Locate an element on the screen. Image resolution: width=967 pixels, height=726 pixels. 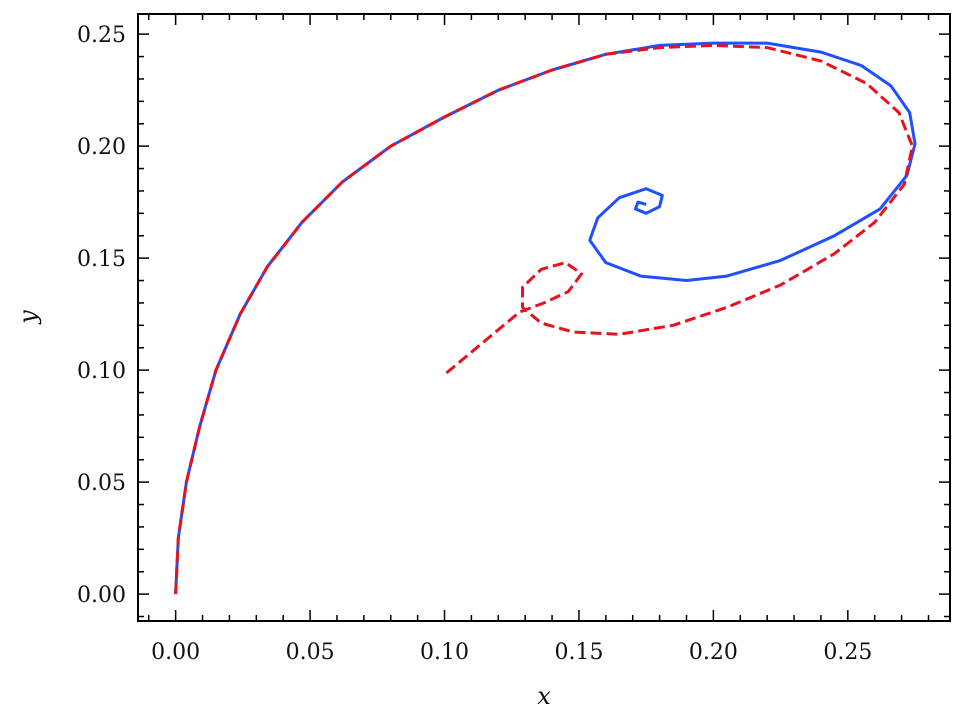
x-tick-label: 0.00 is located at coordinates (175, 652).